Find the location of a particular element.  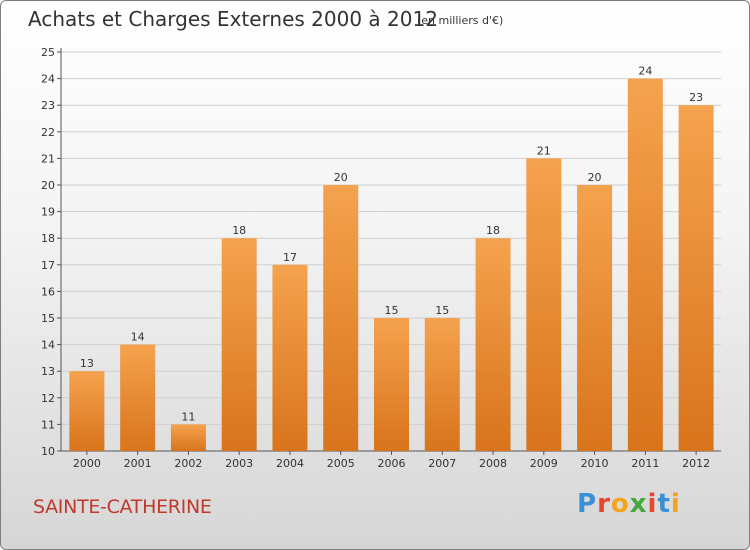

x-tick-label: 2011 is located at coordinates (645, 463).